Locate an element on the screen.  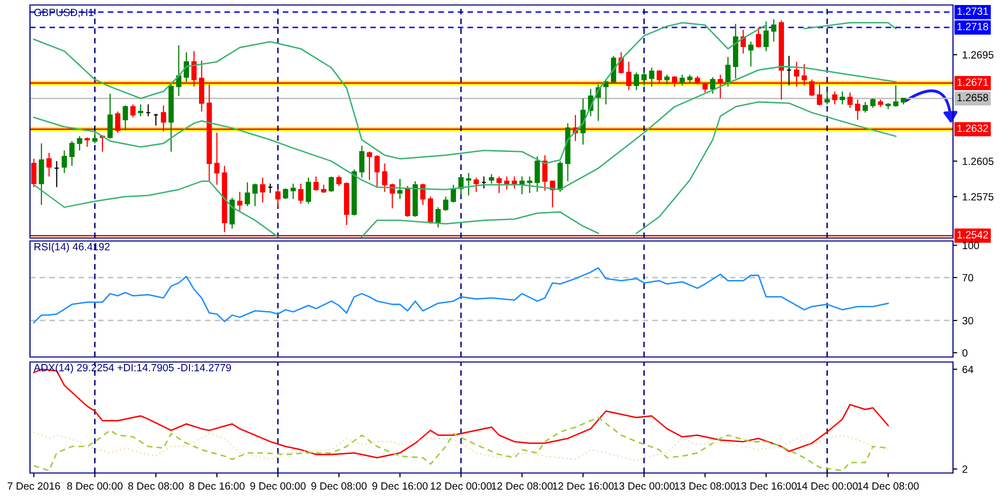
y-tick-label: 100 is located at coordinates (970, 246).